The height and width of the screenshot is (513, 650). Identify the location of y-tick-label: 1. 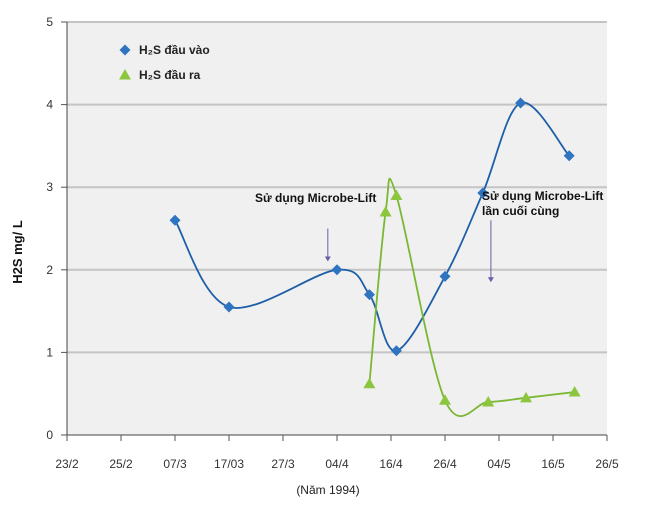
(49, 352).